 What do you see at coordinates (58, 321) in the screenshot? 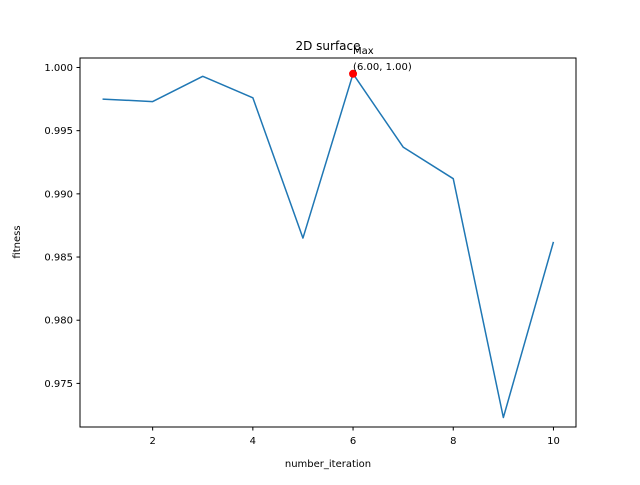
I see `y-tick-label: 0.980` at bounding box center [58, 321].